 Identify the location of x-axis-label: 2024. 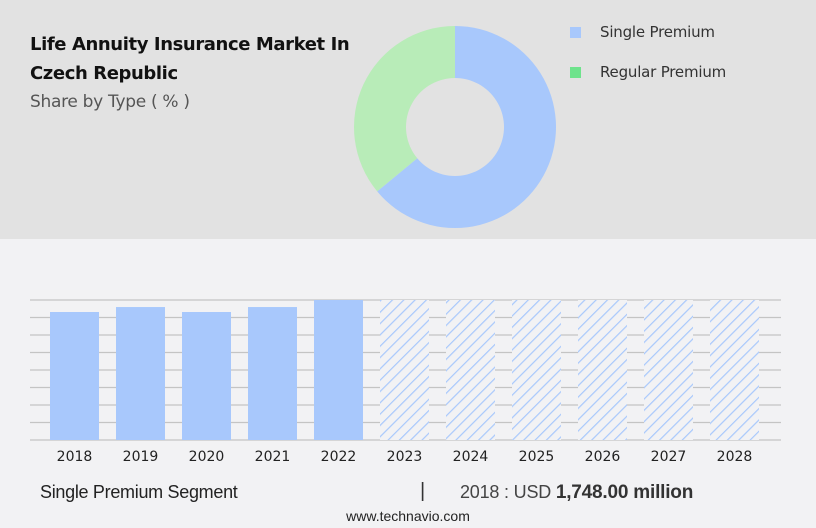
(471, 457).